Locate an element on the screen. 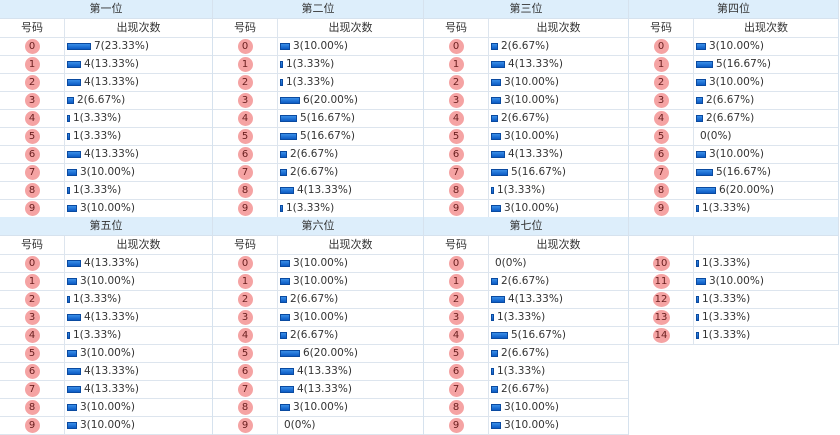 The height and width of the screenshot is (435, 840). table-row: 5 2(6.67%) is located at coordinates (526, 354).